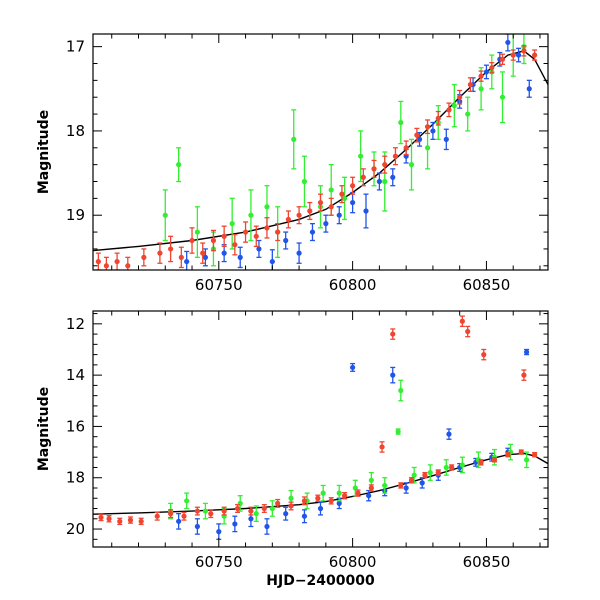 This screenshot has width=600, height=600. Describe the element at coordinates (219, 285) in the screenshot. I see `x-tick-label: 60750` at that location.